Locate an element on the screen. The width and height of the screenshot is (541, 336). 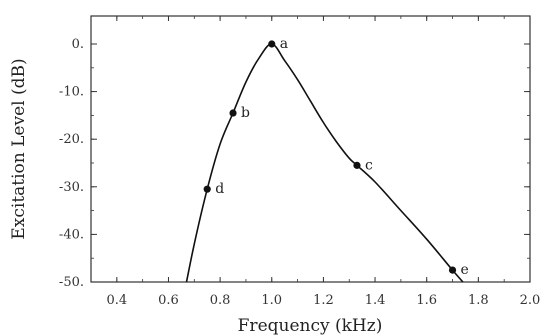
y-tick-label: -30. is located at coordinates (71, 187).